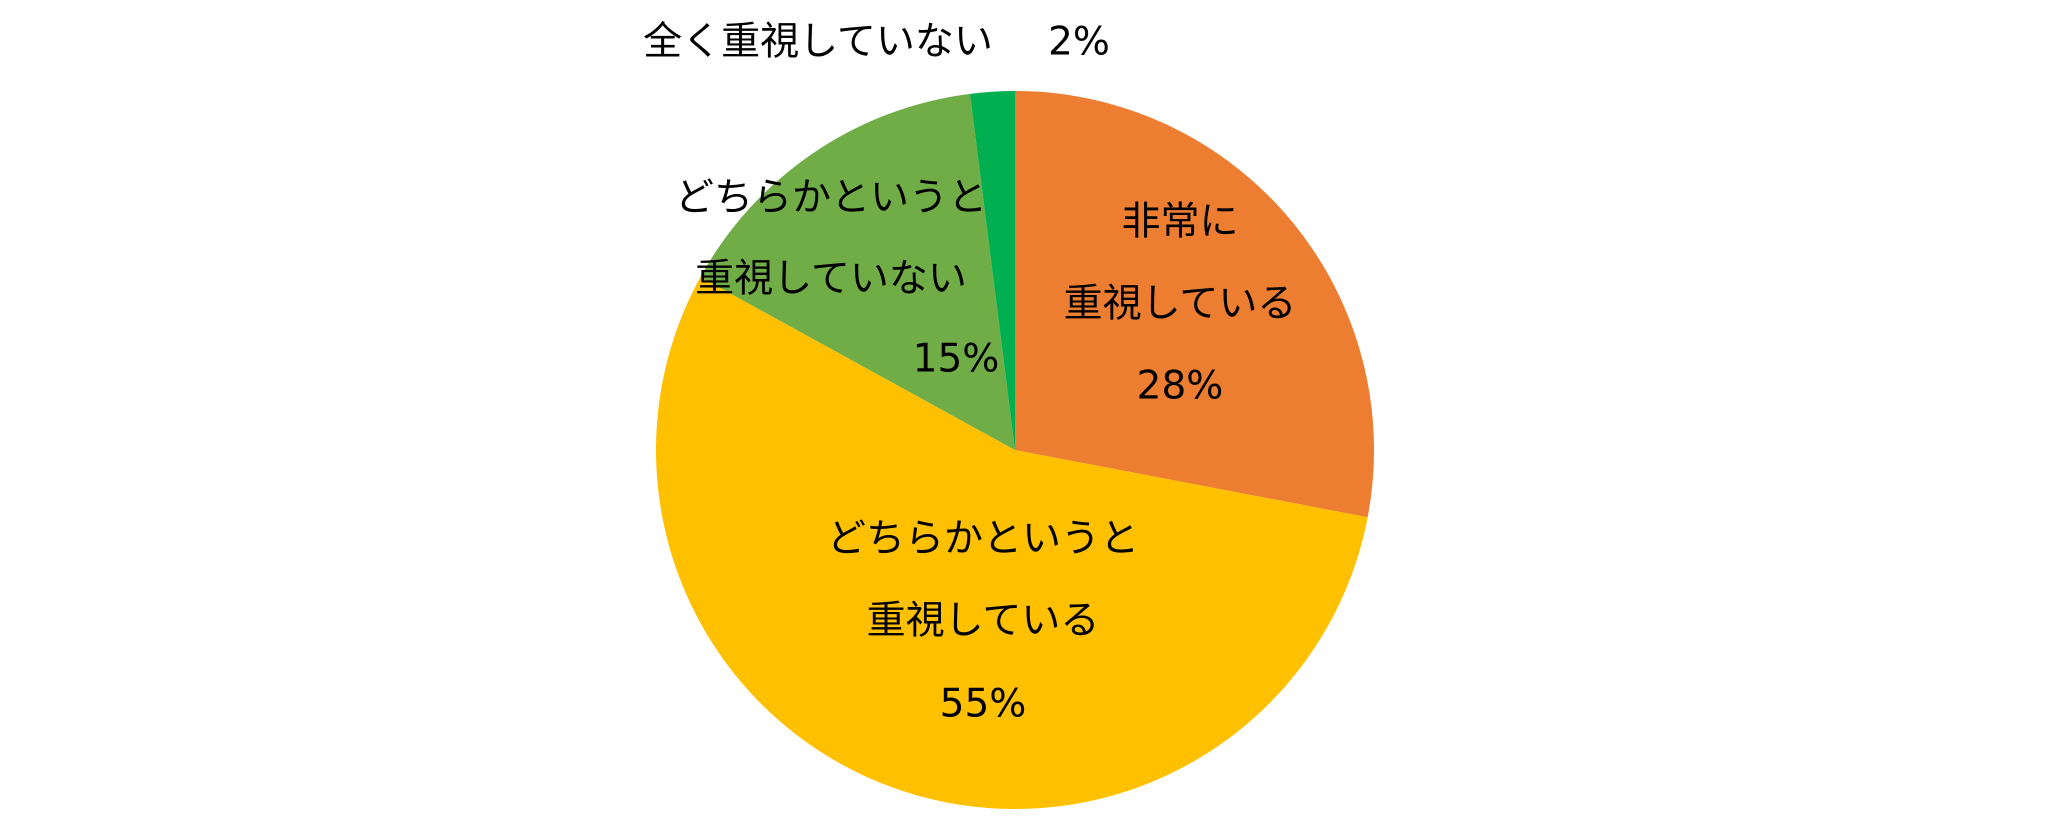  What do you see at coordinates (1079, 42) in the screenshot?
I see `value-label: 2%` at bounding box center [1079, 42].